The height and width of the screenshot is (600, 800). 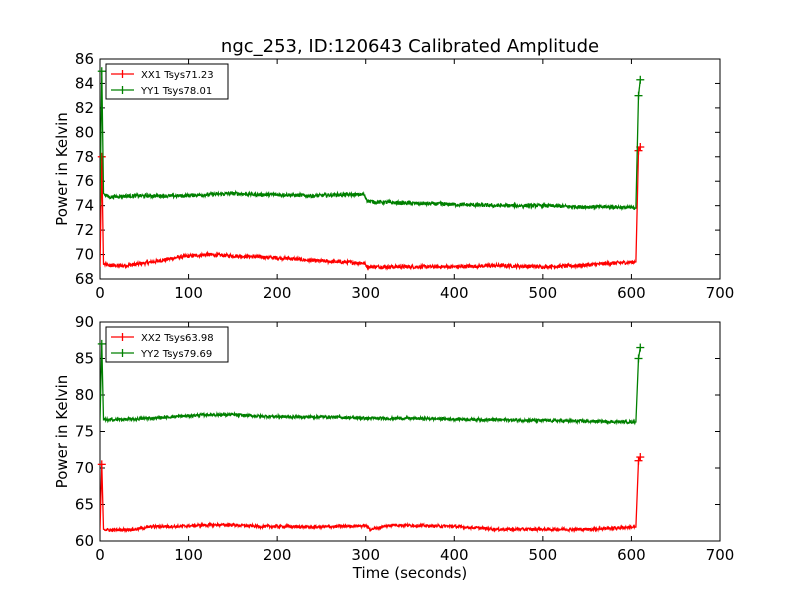 I want to click on y-tick-label: 60, so click(x=84, y=541).